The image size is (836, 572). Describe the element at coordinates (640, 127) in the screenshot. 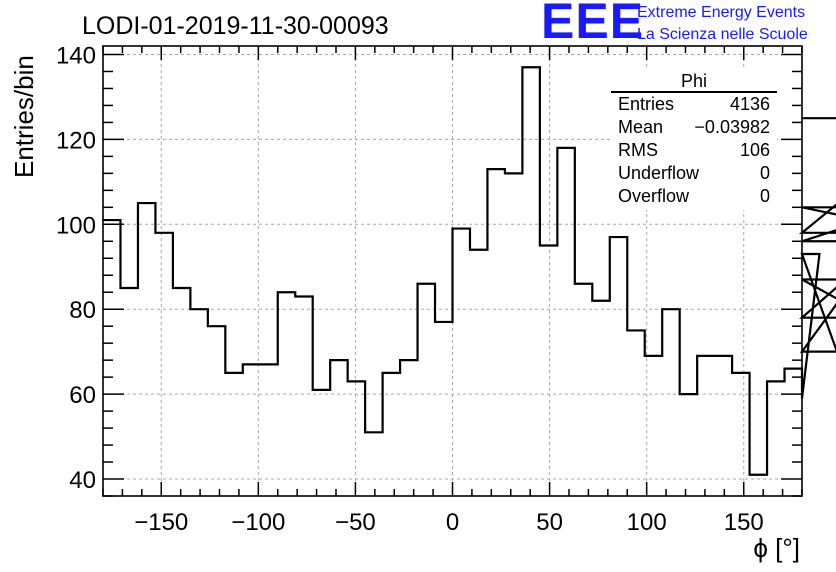

I see `stats-row-label: Mean` at that location.